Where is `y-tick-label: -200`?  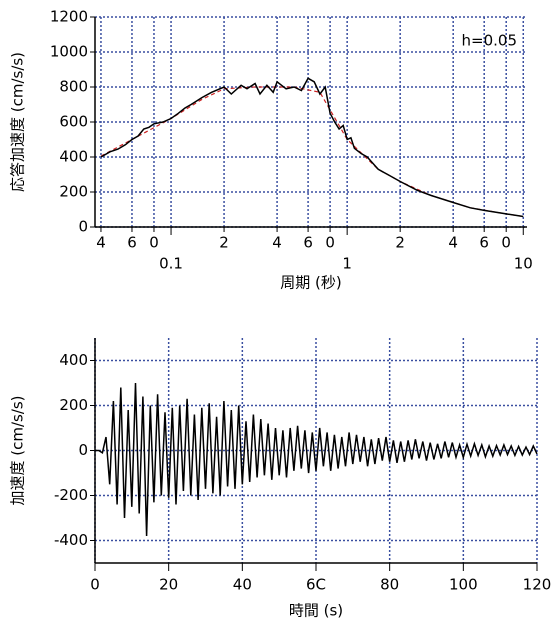 y-tick-label: -200 is located at coordinates (71, 495).